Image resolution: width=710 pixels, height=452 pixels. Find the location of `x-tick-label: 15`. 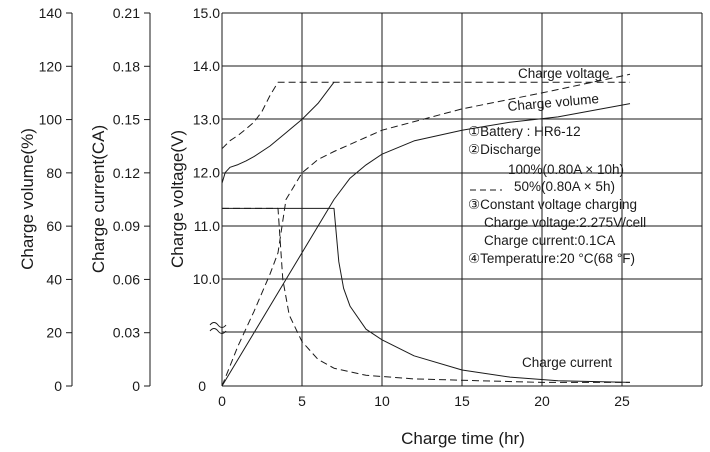

x-tick-label: 15 is located at coordinates (462, 401).